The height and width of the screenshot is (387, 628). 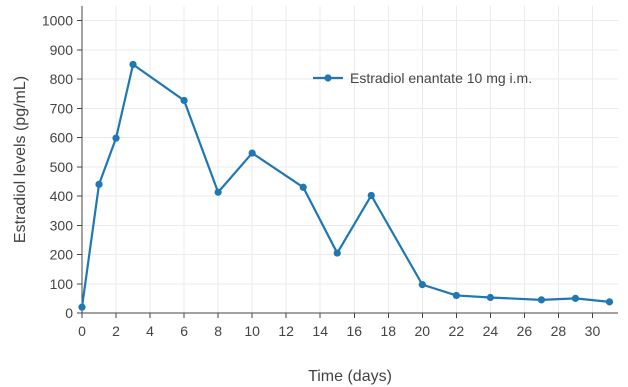 I want to click on x-tick-label: 22, so click(x=457, y=331).